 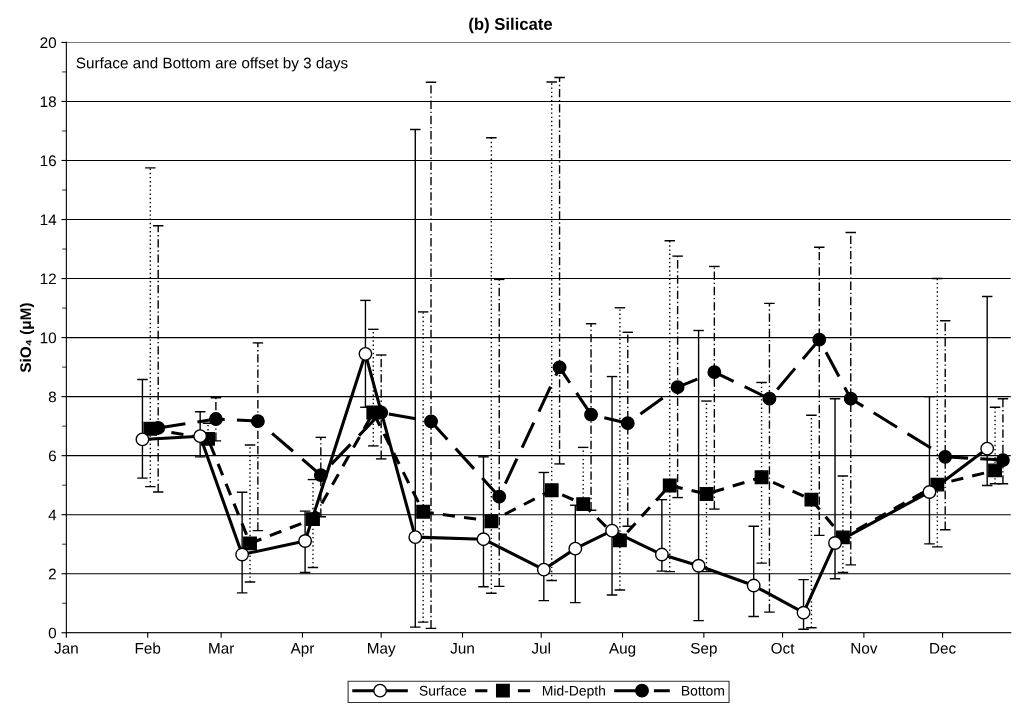 What do you see at coordinates (48, 220) in the screenshot?
I see `y-tick-label: 14` at bounding box center [48, 220].